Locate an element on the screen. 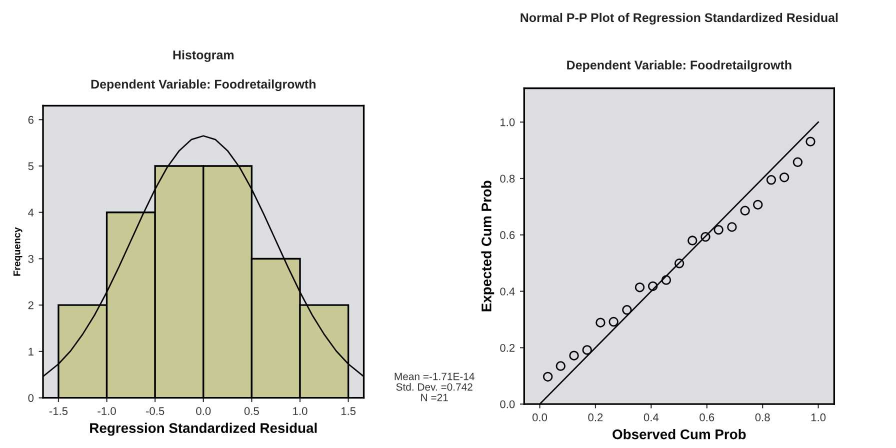 Image resolution: width=896 pixels, height=448 pixels. y-axis-title: Frequency is located at coordinates (18, 251).